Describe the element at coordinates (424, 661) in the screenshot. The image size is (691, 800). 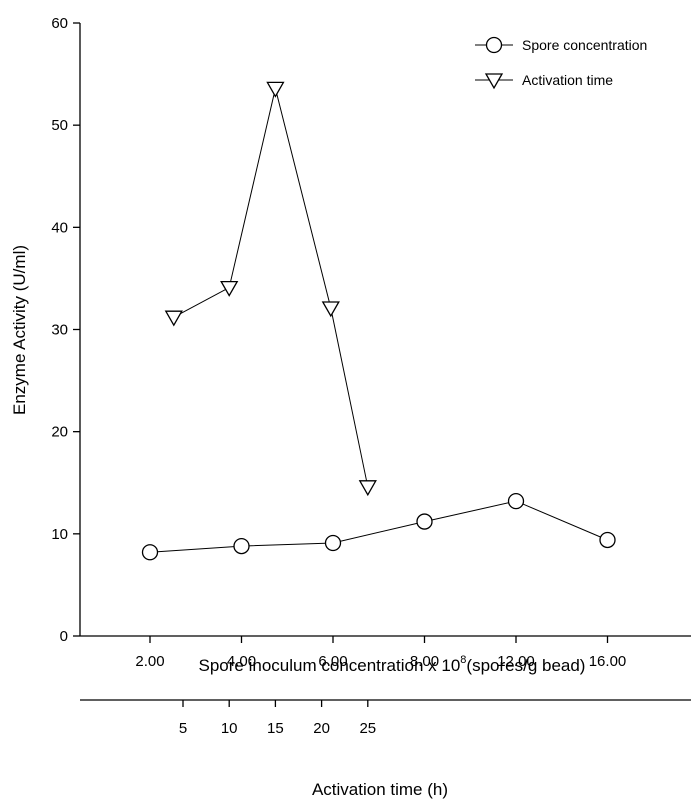
I see `x-tick-label: 8.00` at that location.